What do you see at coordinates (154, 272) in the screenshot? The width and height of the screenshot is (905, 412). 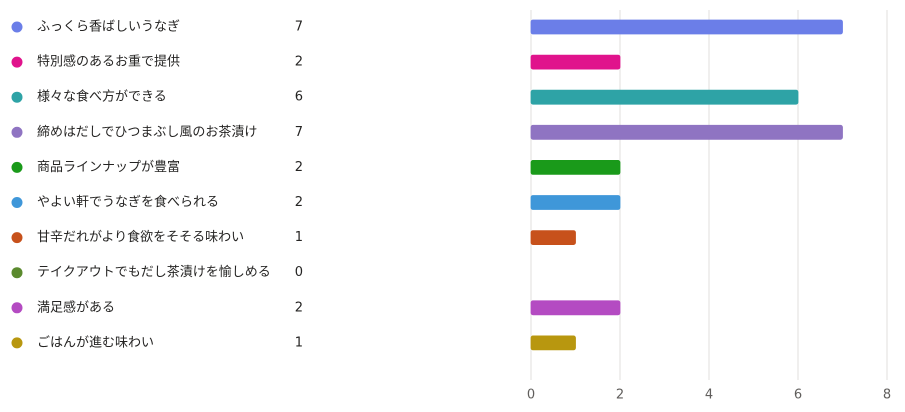 I see `legend-label: テイクアウトでもだし茶漬けを愉しめる` at bounding box center [154, 272].